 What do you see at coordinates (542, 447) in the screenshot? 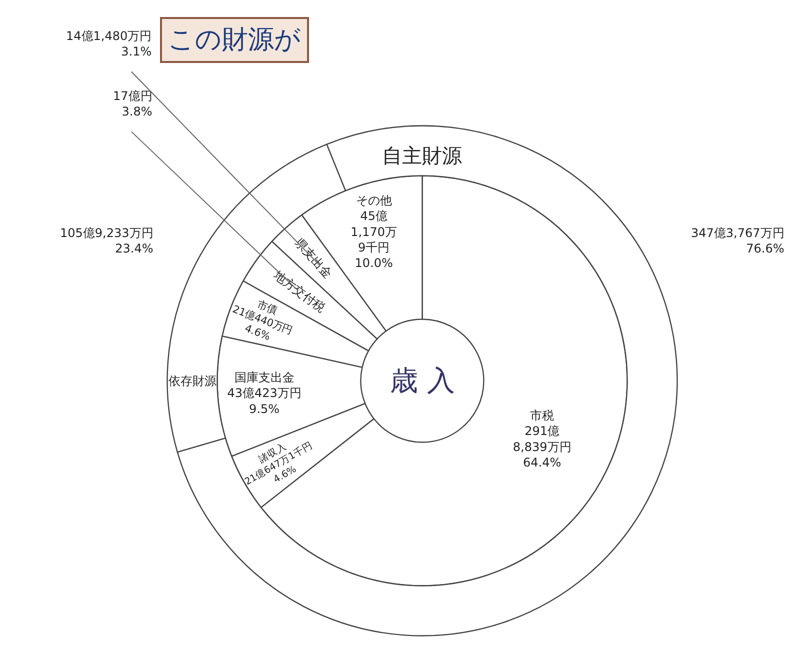
I see `data-label: 291億 8,839万円 64.4%` at bounding box center [542, 447].